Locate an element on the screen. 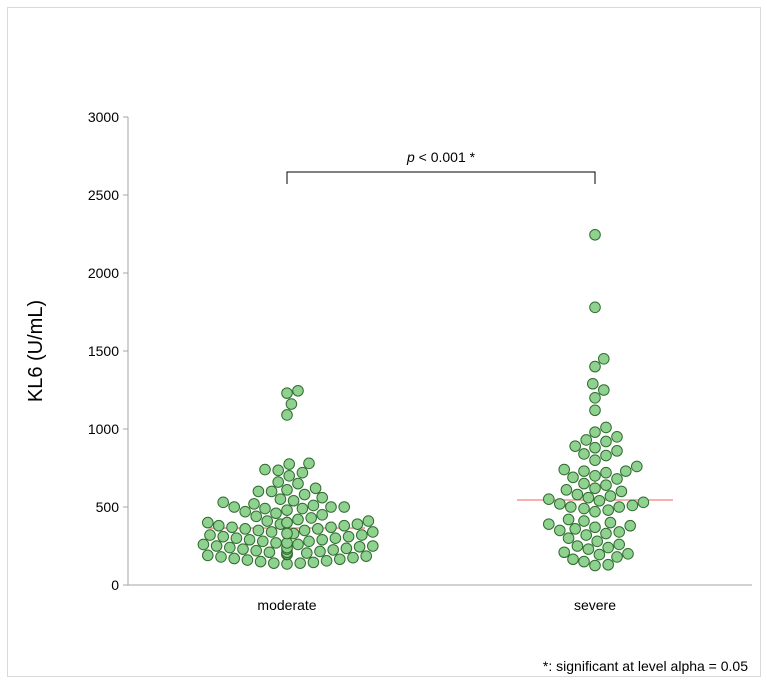  y-tick-label: 1000 is located at coordinates (103, 429).